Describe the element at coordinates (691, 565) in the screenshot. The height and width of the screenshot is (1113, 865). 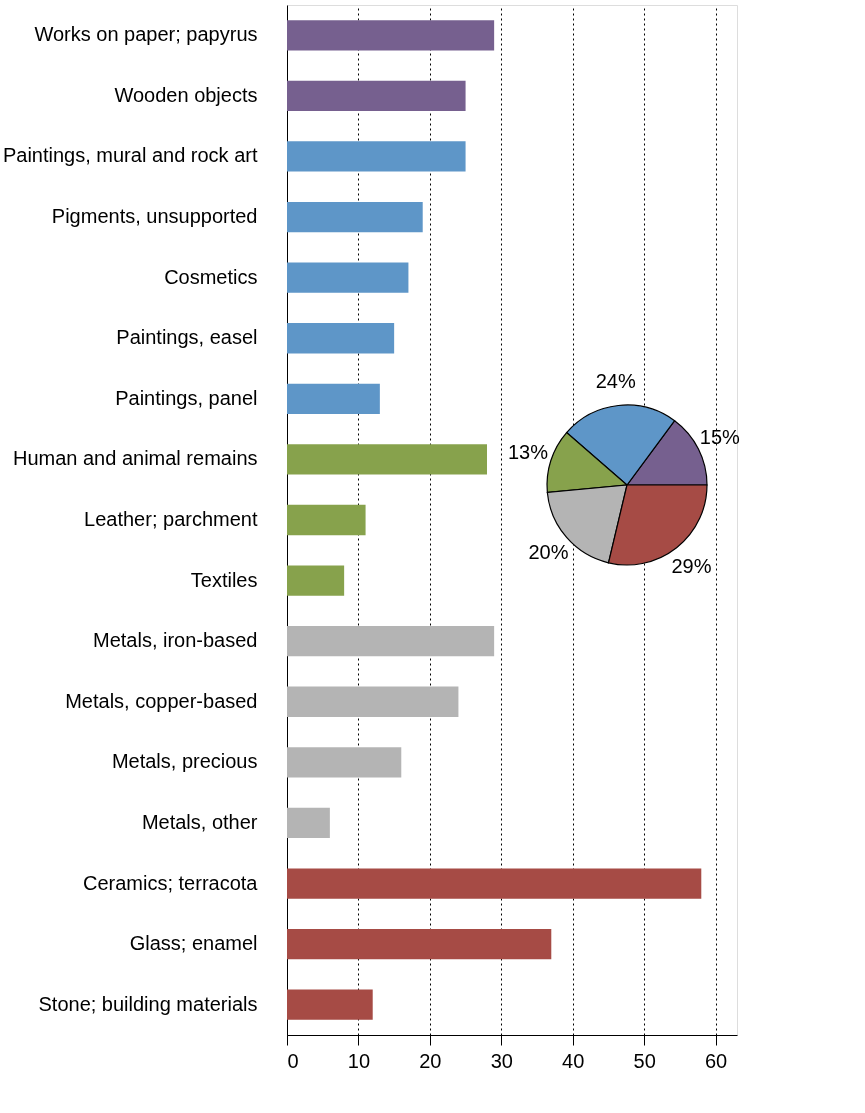
I see `data-label: 29%` at that location.